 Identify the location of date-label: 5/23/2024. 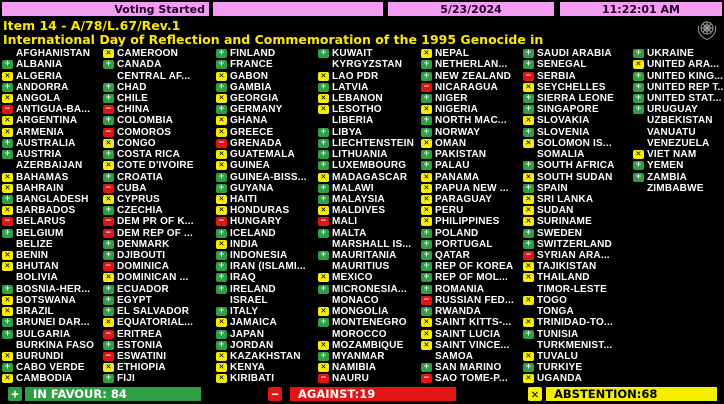
(471, 9).